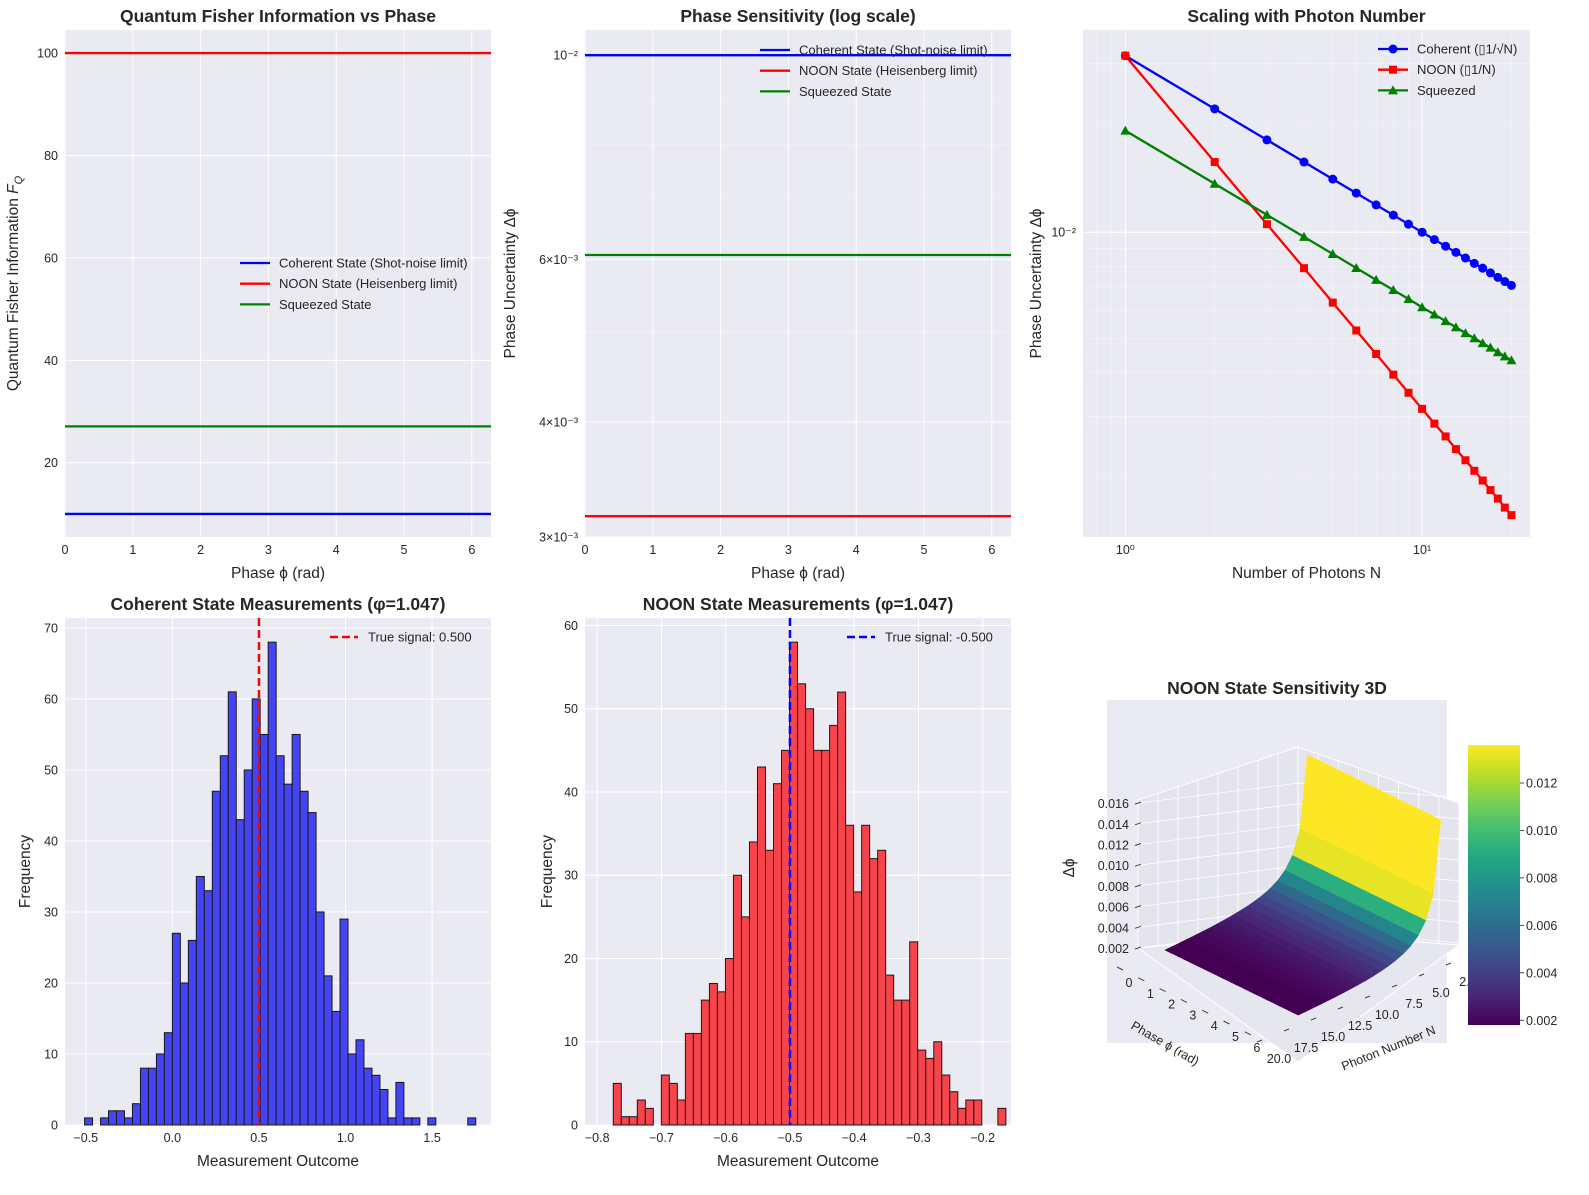  I want to click on x-tick-label: −0.5, so click(790, 1138).